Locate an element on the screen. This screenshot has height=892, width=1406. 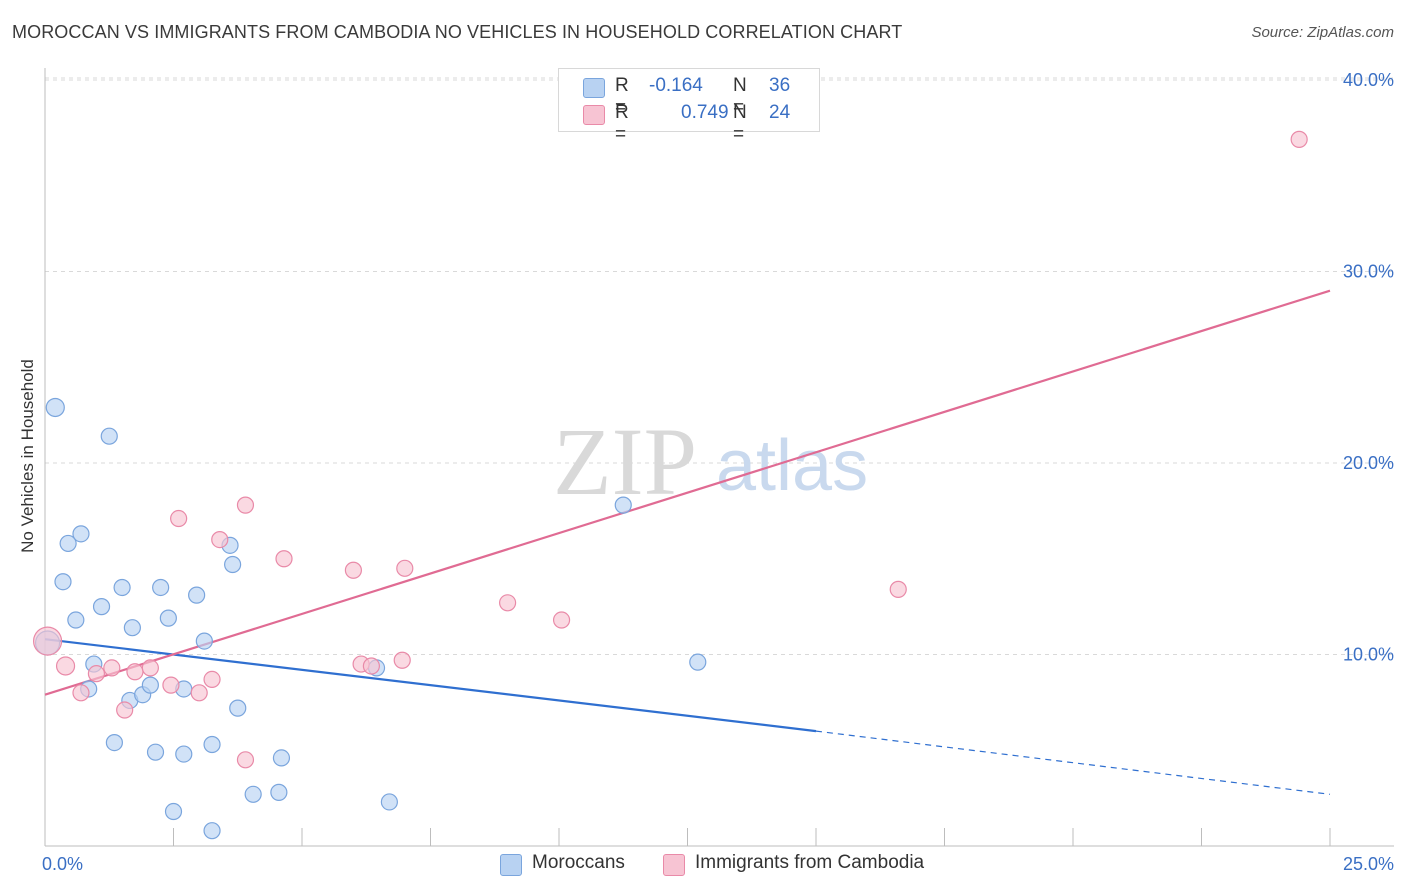
watermark-atlas: atlas is located at coordinates (792, 466).